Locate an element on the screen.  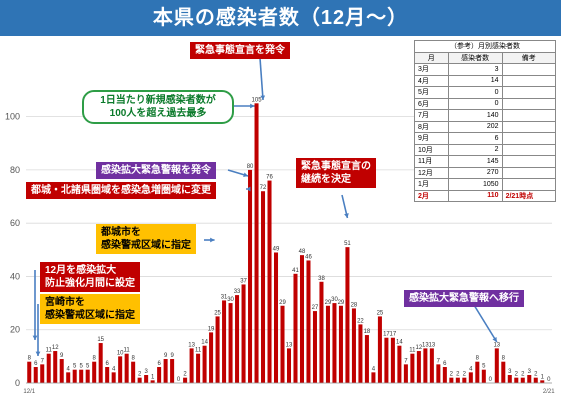
cell-month: 3月 is located at coordinates (431, 69).